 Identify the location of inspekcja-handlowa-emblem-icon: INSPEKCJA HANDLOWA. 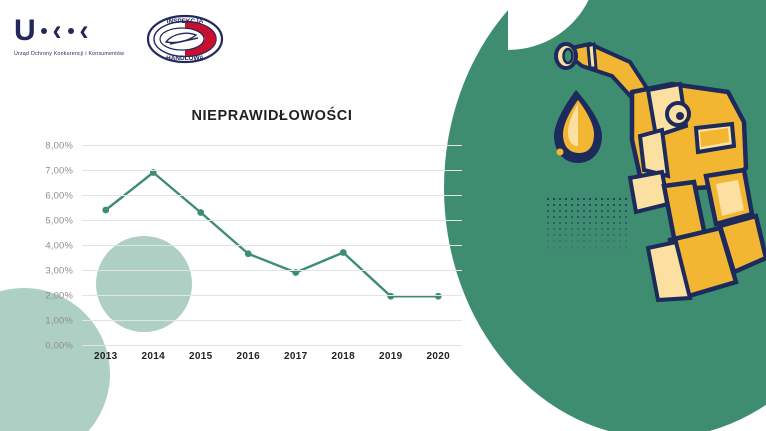
(185, 39).